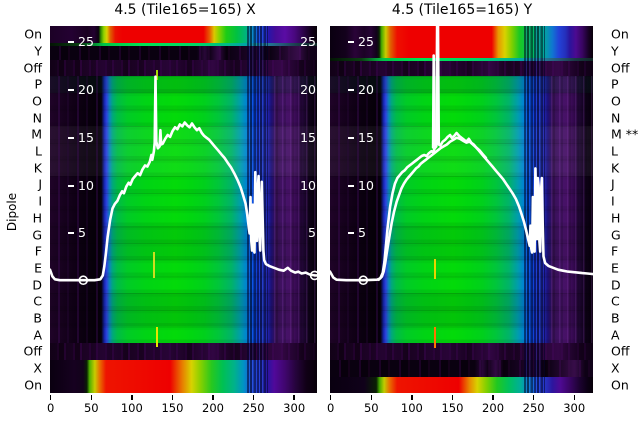  Describe the element at coordinates (366, 138) in the screenshot. I see `y-tick-label: 15` at that location.